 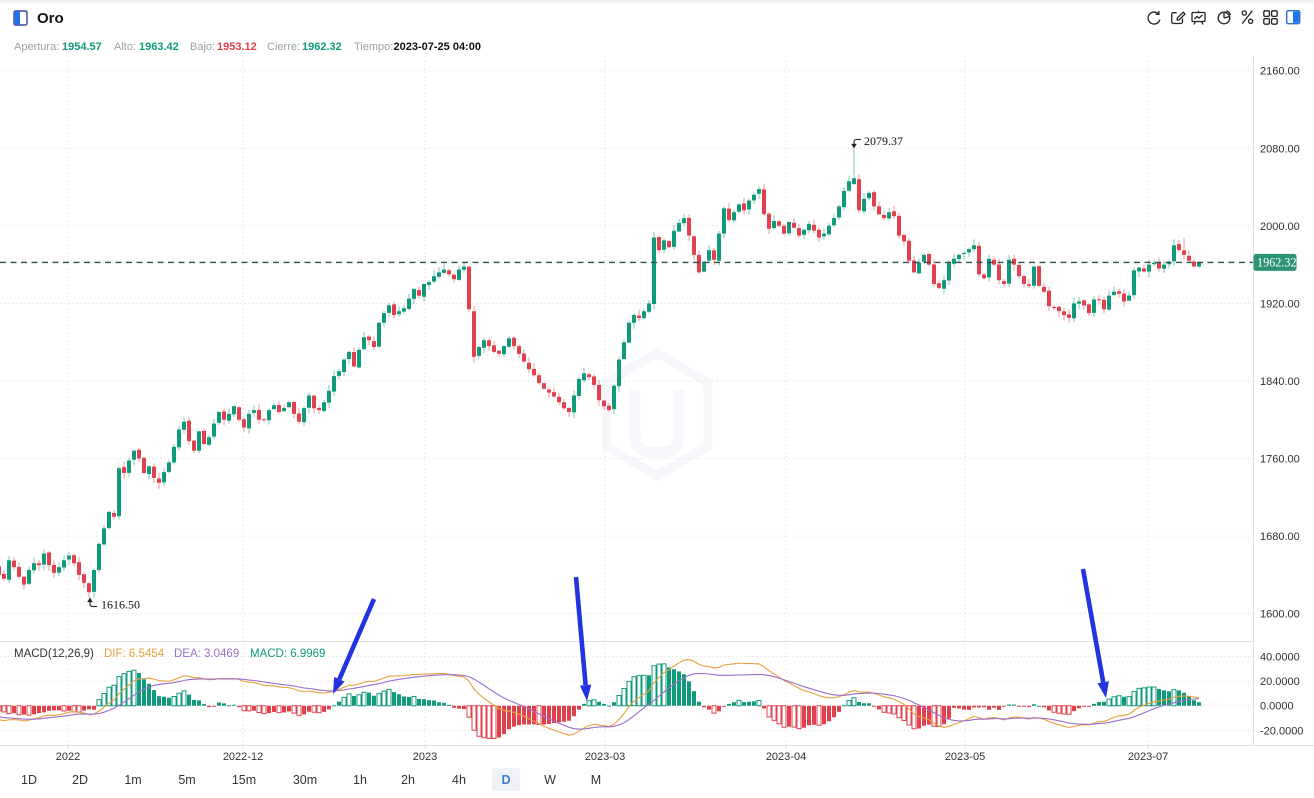 I want to click on svg-text: D, so click(x=505, y=780).